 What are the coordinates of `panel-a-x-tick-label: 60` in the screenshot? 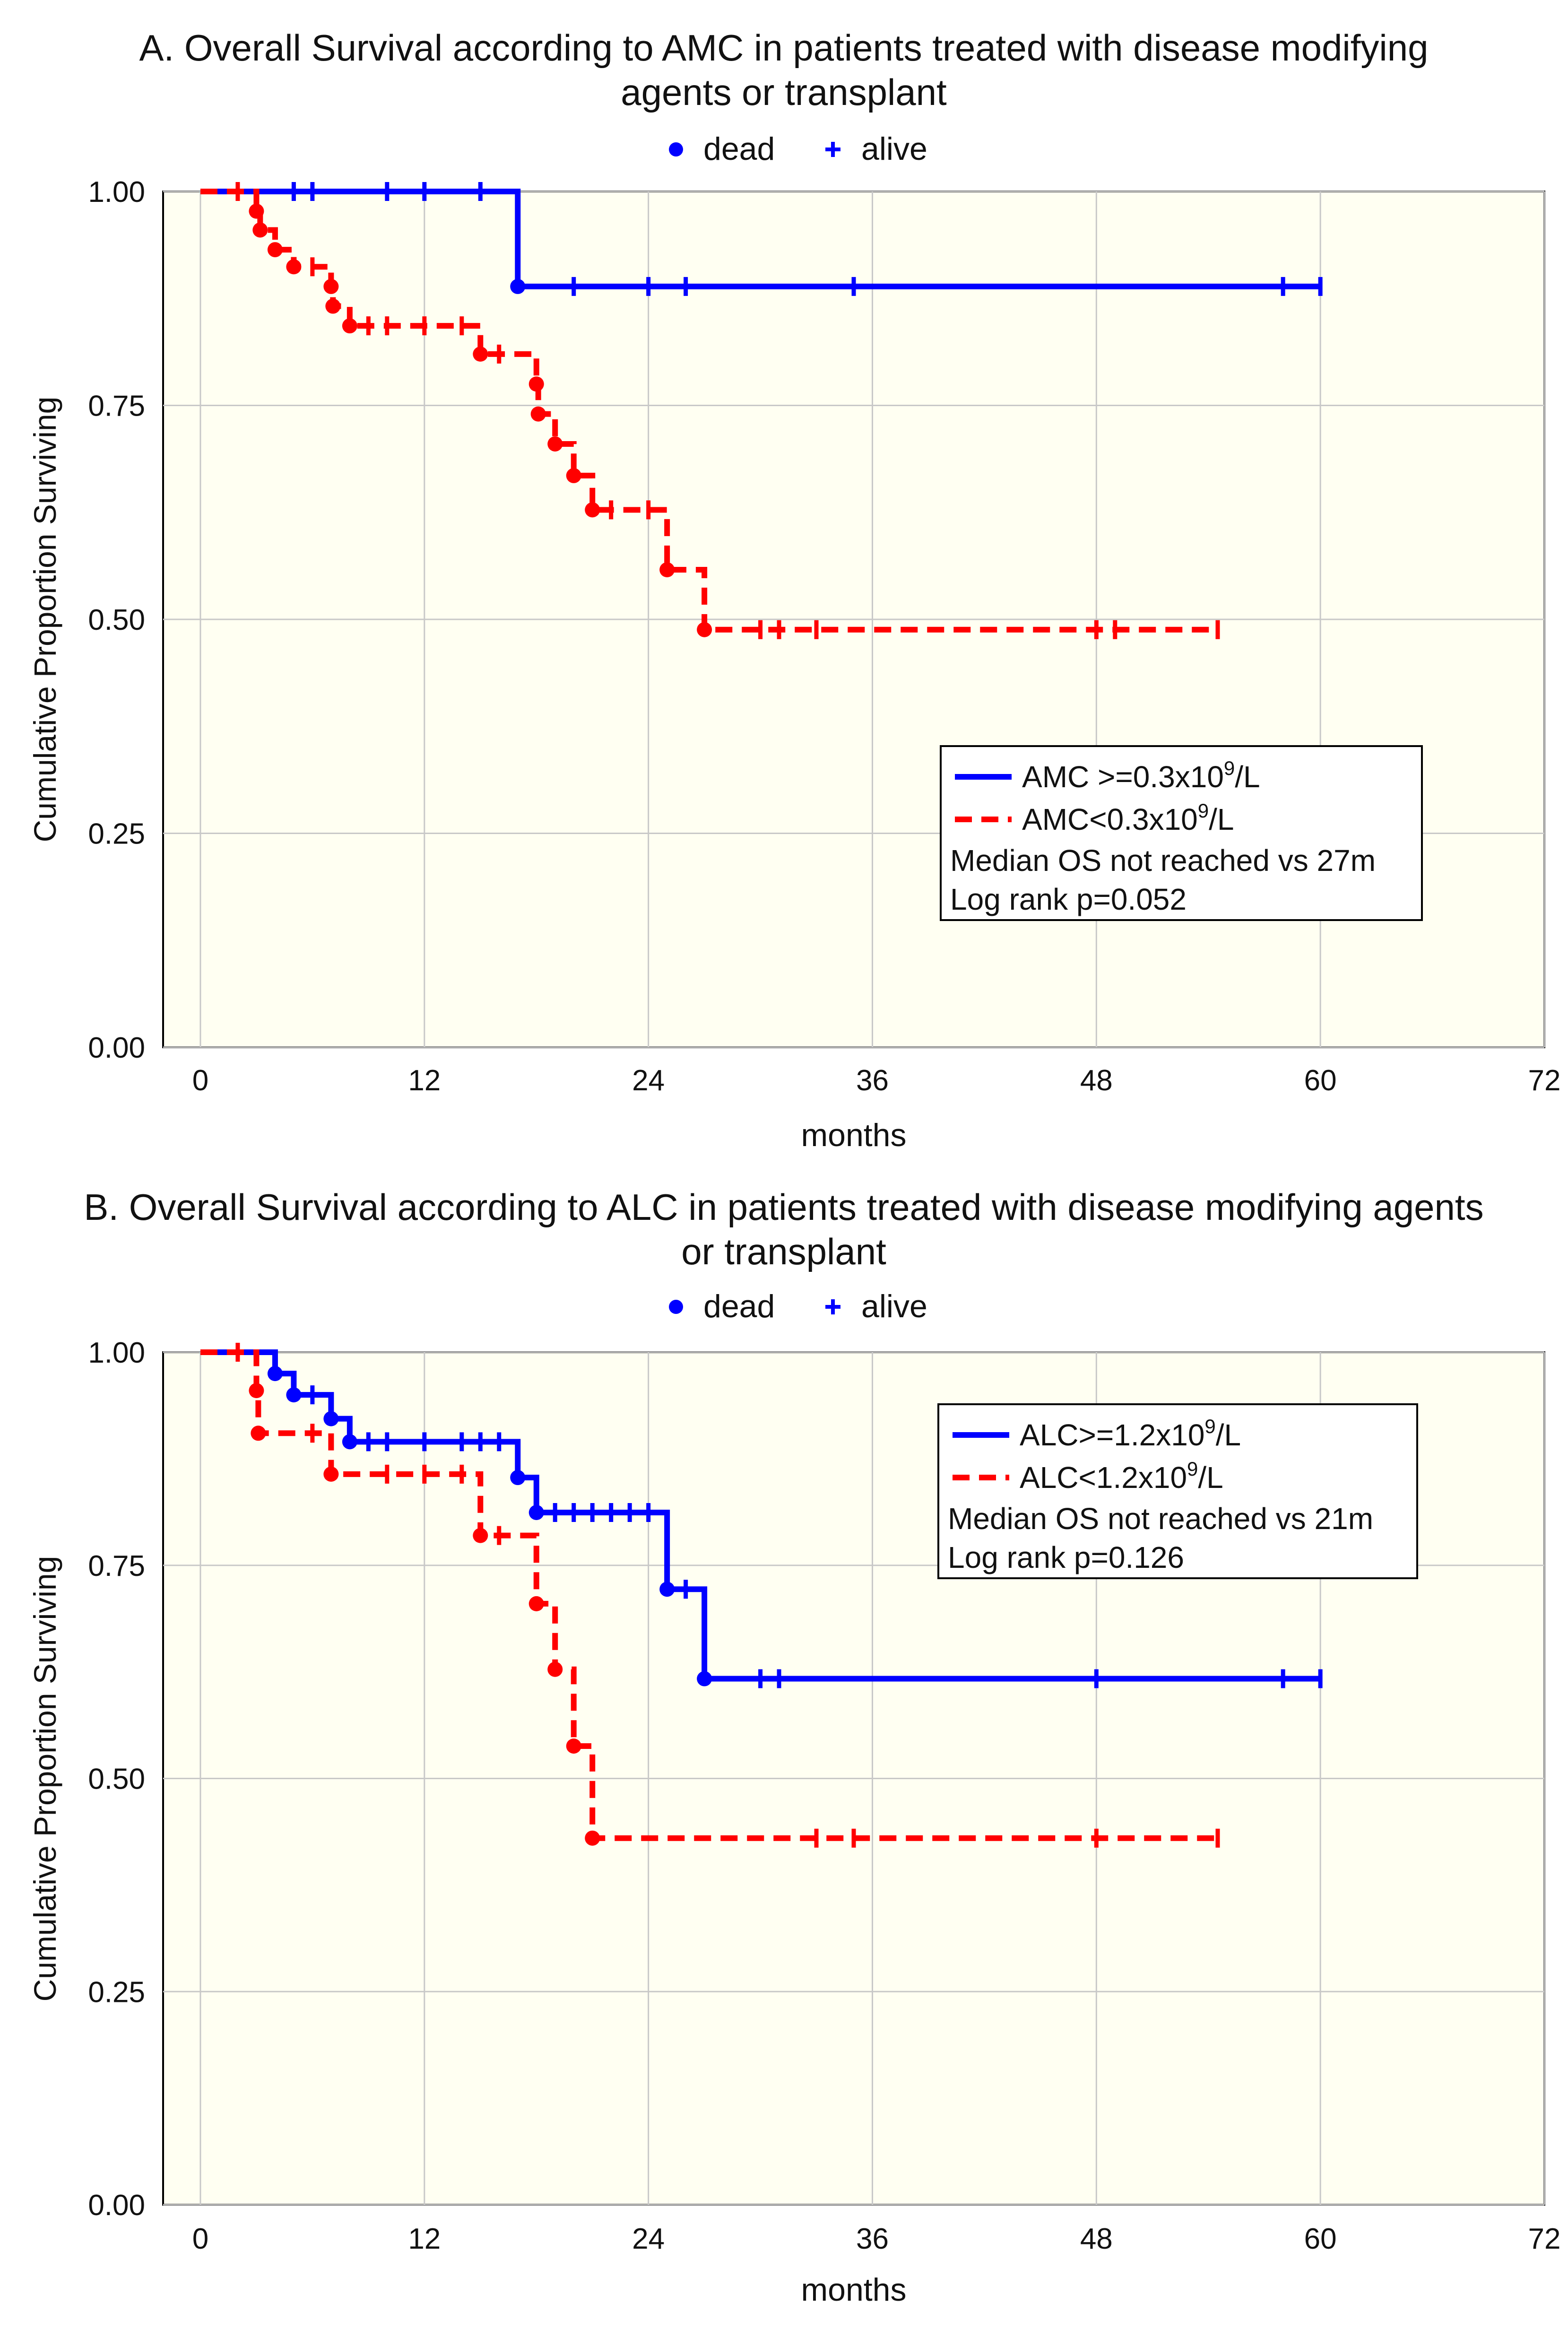 It's located at (1320, 1080).